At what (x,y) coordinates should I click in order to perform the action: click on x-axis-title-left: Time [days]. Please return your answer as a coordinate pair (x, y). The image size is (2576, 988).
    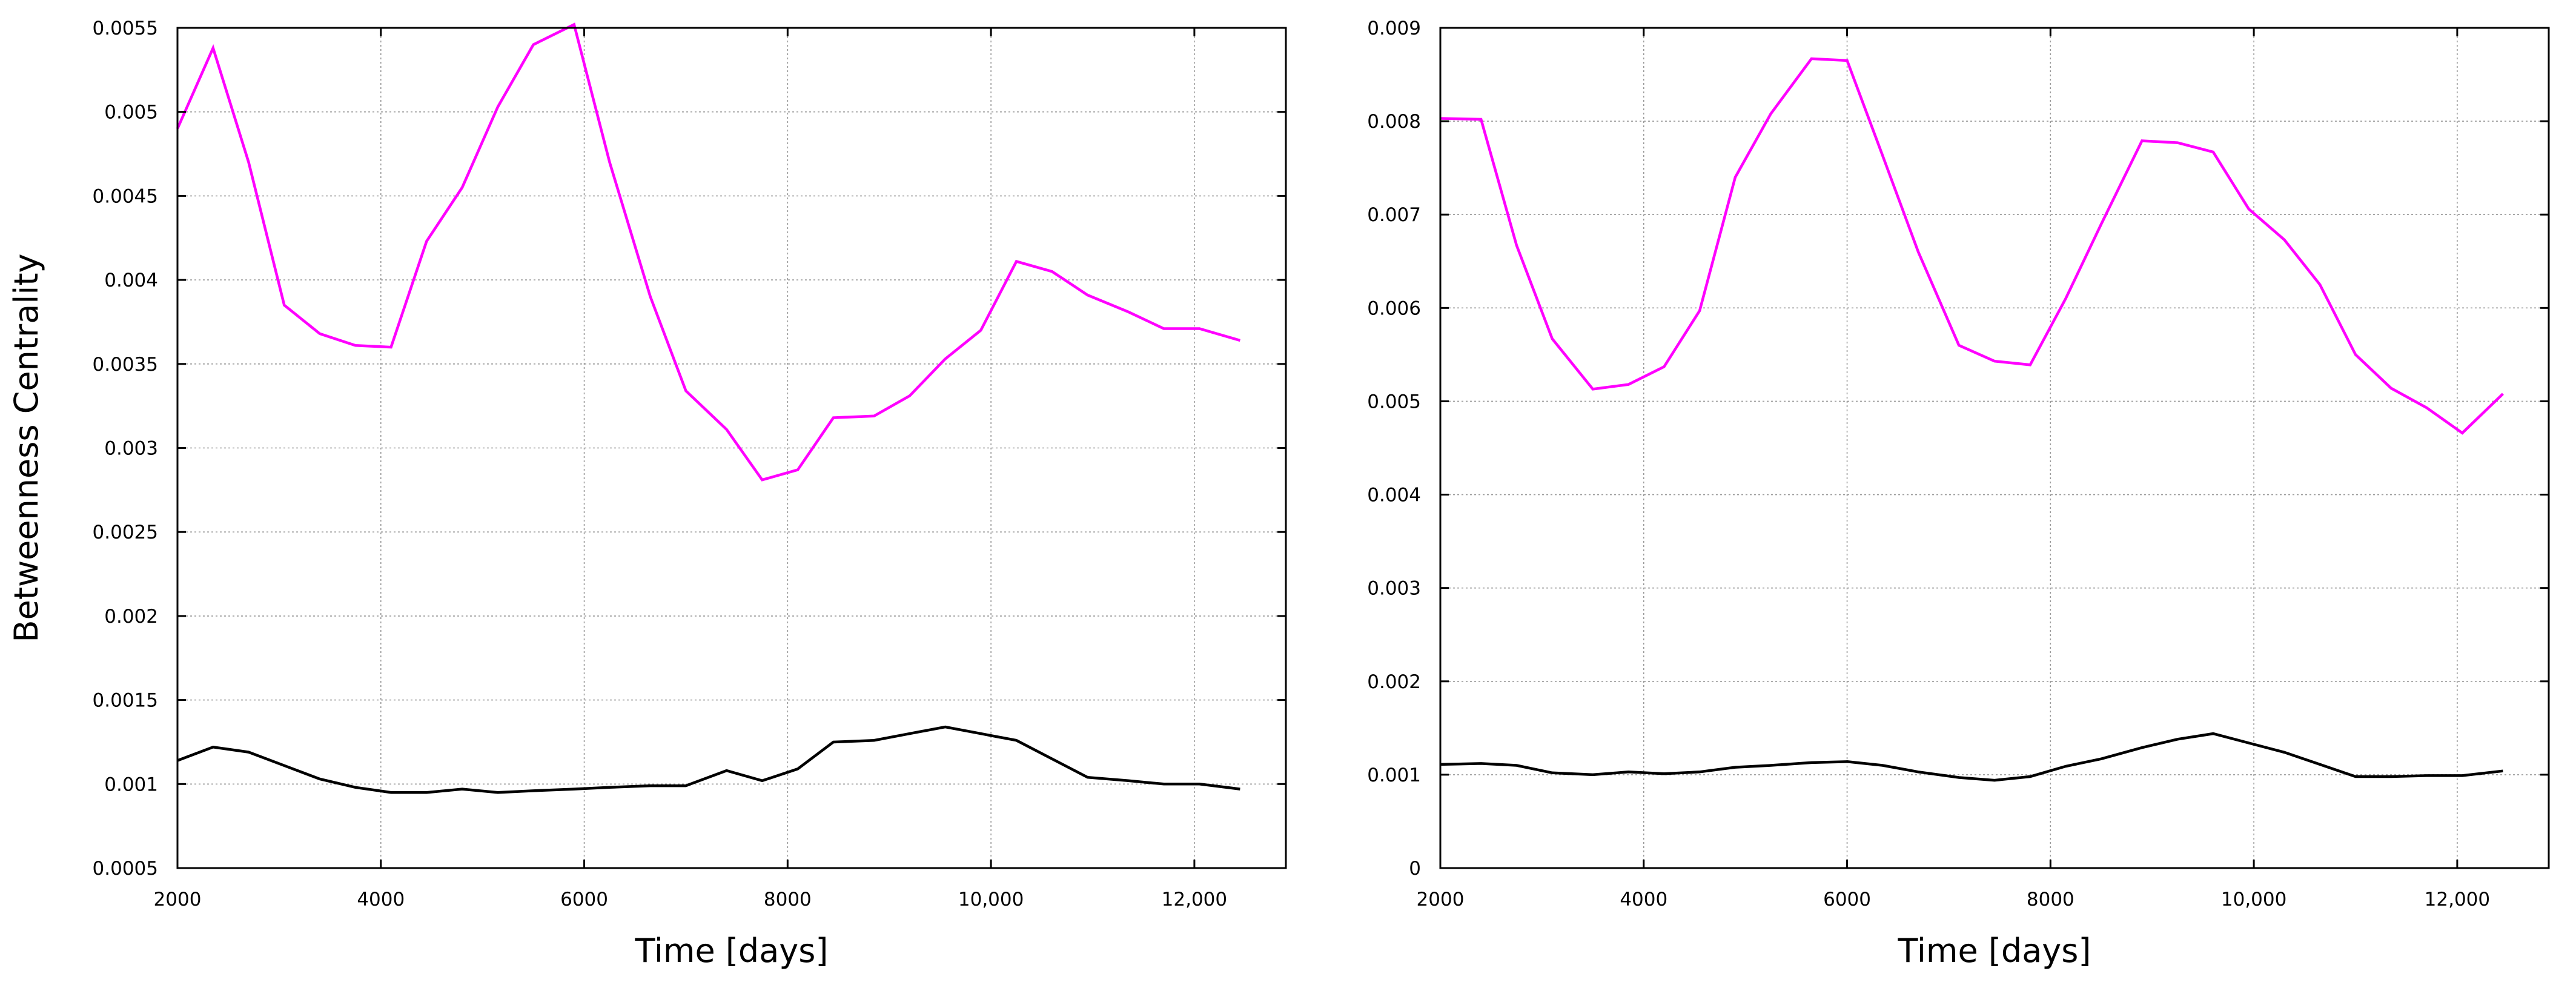
    Looking at the image, I should click on (732, 951).